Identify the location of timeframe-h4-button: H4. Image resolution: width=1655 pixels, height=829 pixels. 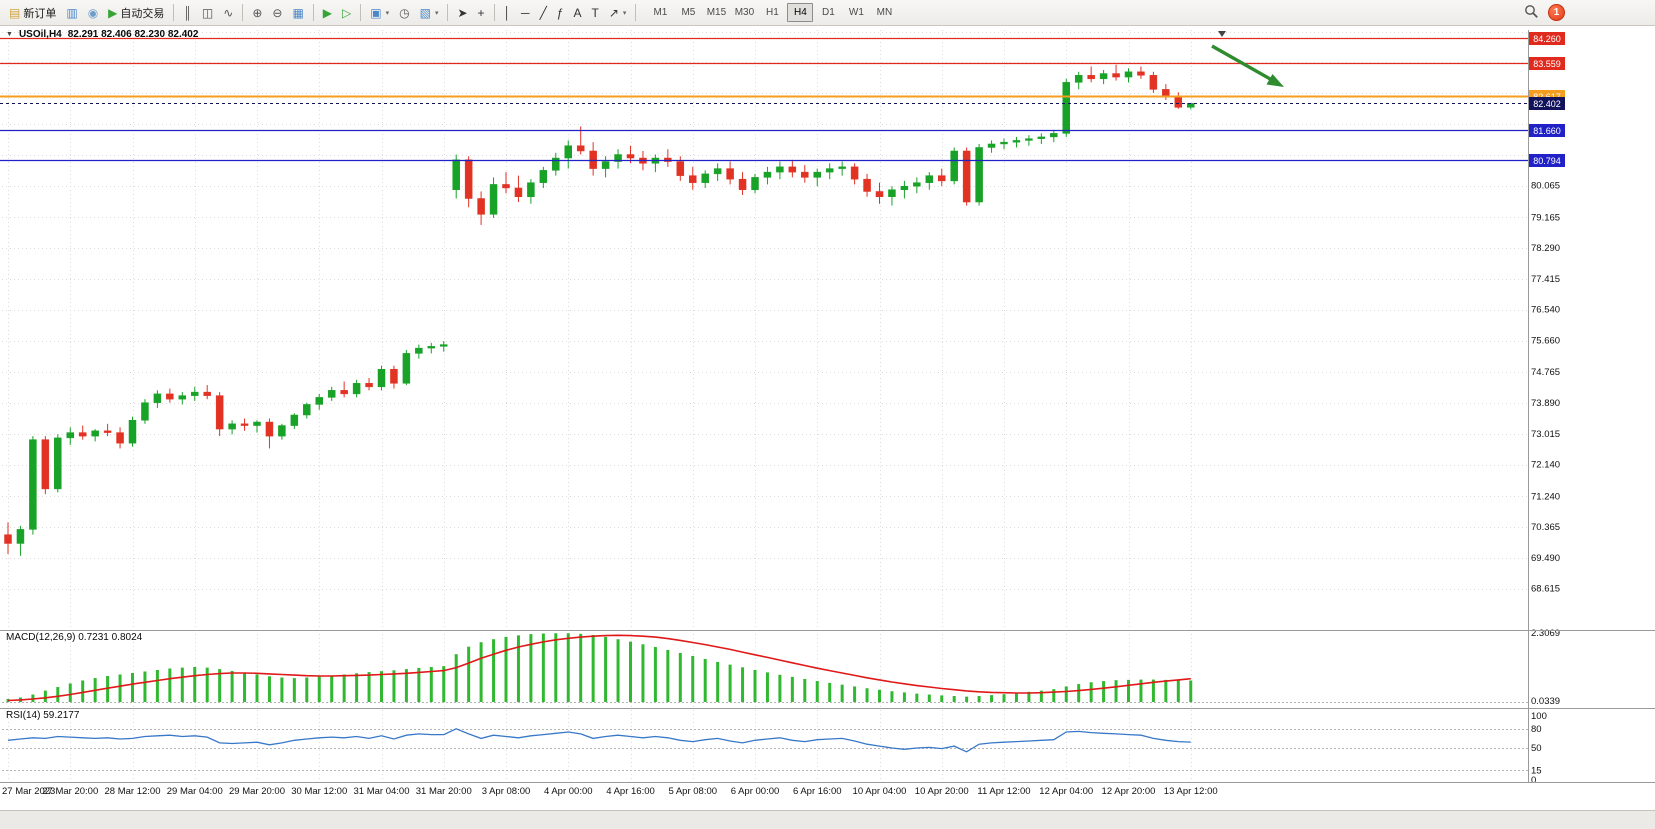
(800, 12).